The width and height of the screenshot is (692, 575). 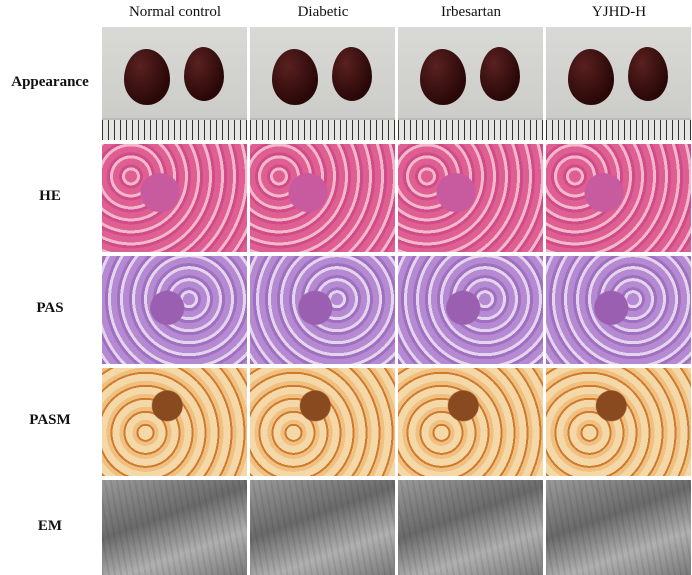 I want to click on row-label: EM, so click(x=50, y=525).